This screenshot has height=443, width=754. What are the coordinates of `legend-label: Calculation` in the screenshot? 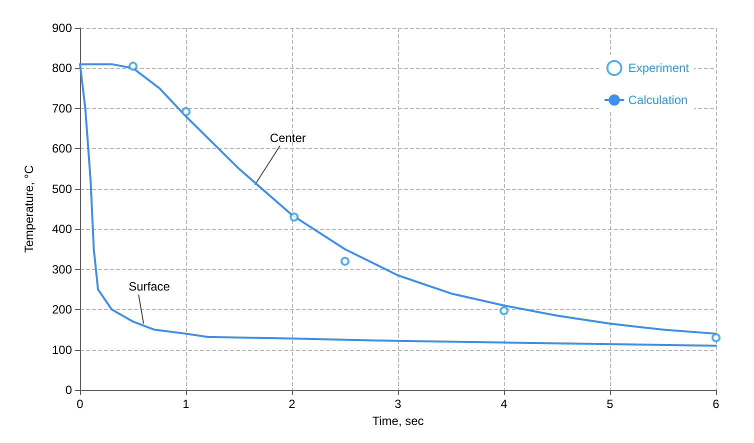 It's located at (658, 100).